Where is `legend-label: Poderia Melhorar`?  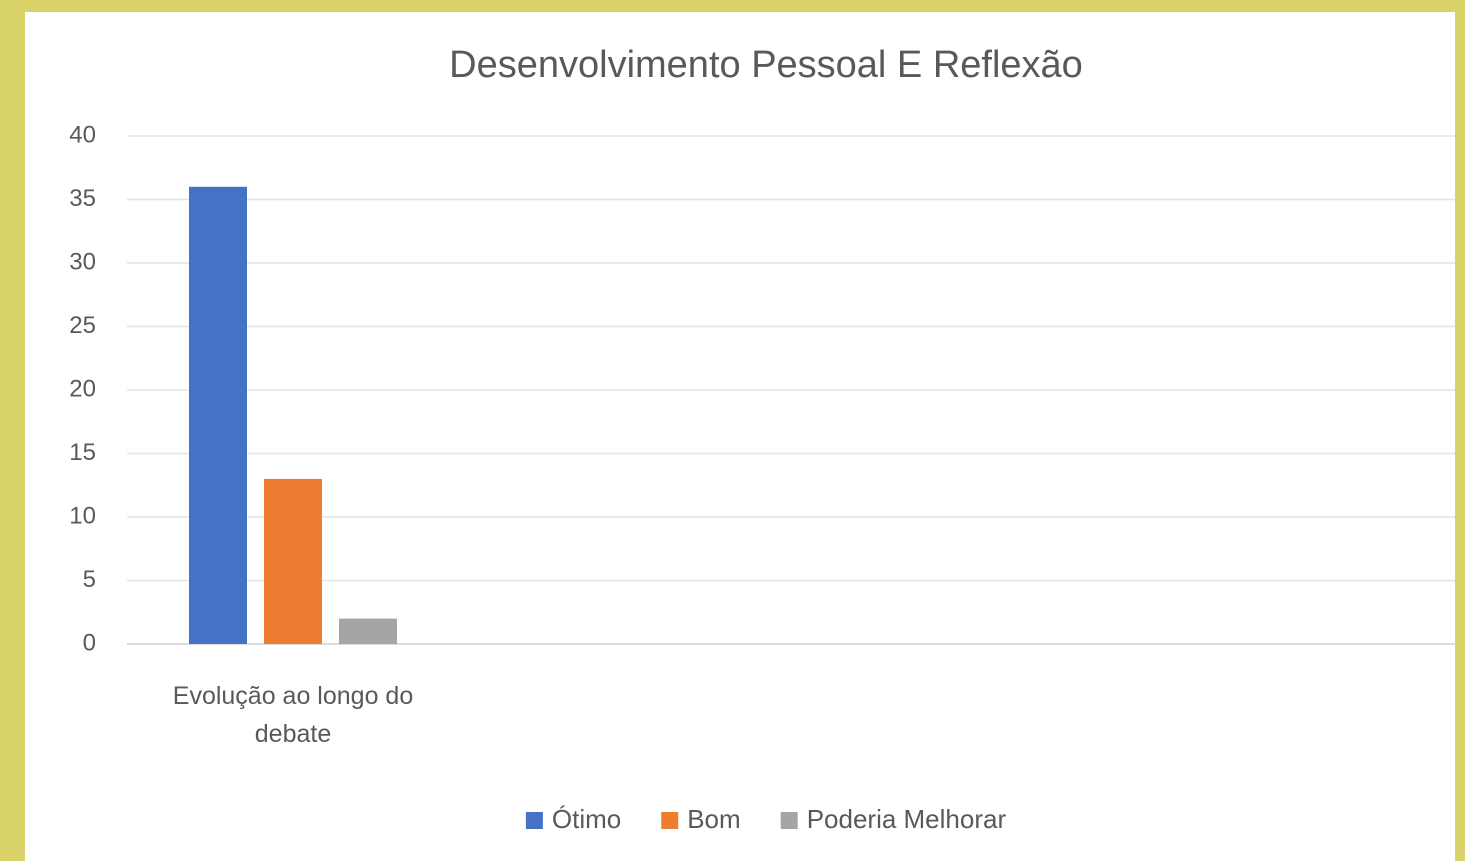 legend-label: Poderia Melhorar is located at coordinates (907, 819).